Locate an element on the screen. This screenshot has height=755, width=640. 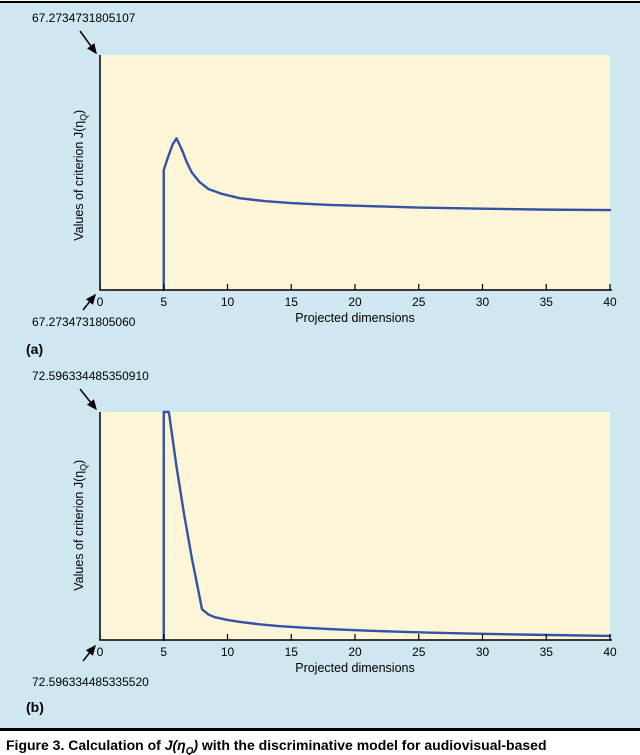
caption-formula-subscript: Q is located at coordinates (189, 750).